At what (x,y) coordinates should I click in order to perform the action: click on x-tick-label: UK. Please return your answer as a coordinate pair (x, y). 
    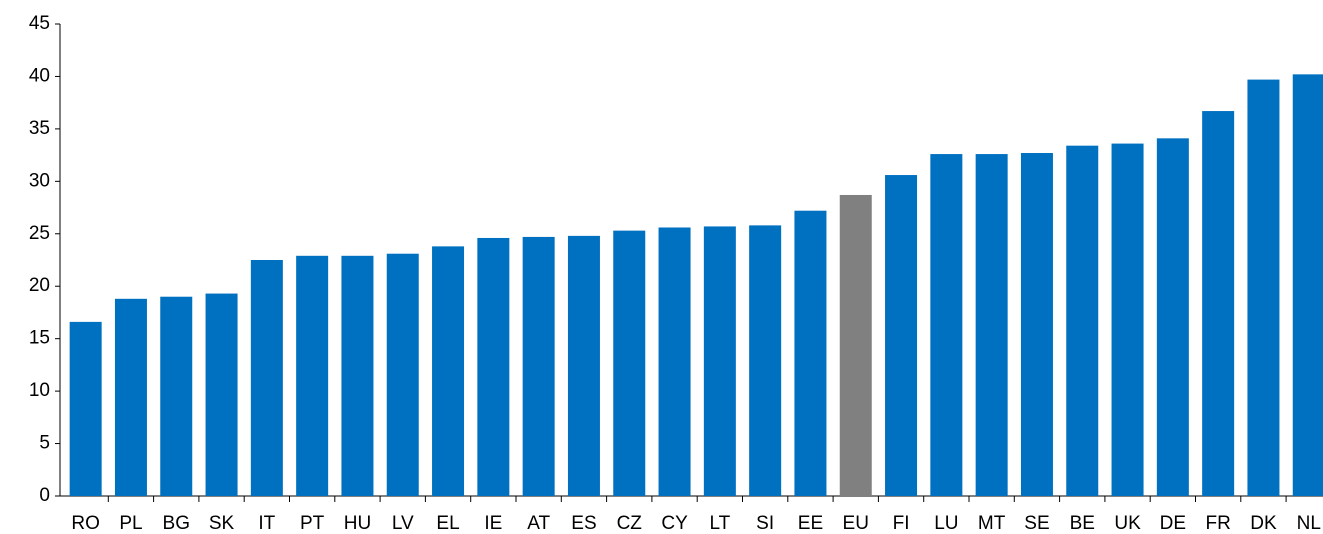
    Looking at the image, I should click on (1127, 523).